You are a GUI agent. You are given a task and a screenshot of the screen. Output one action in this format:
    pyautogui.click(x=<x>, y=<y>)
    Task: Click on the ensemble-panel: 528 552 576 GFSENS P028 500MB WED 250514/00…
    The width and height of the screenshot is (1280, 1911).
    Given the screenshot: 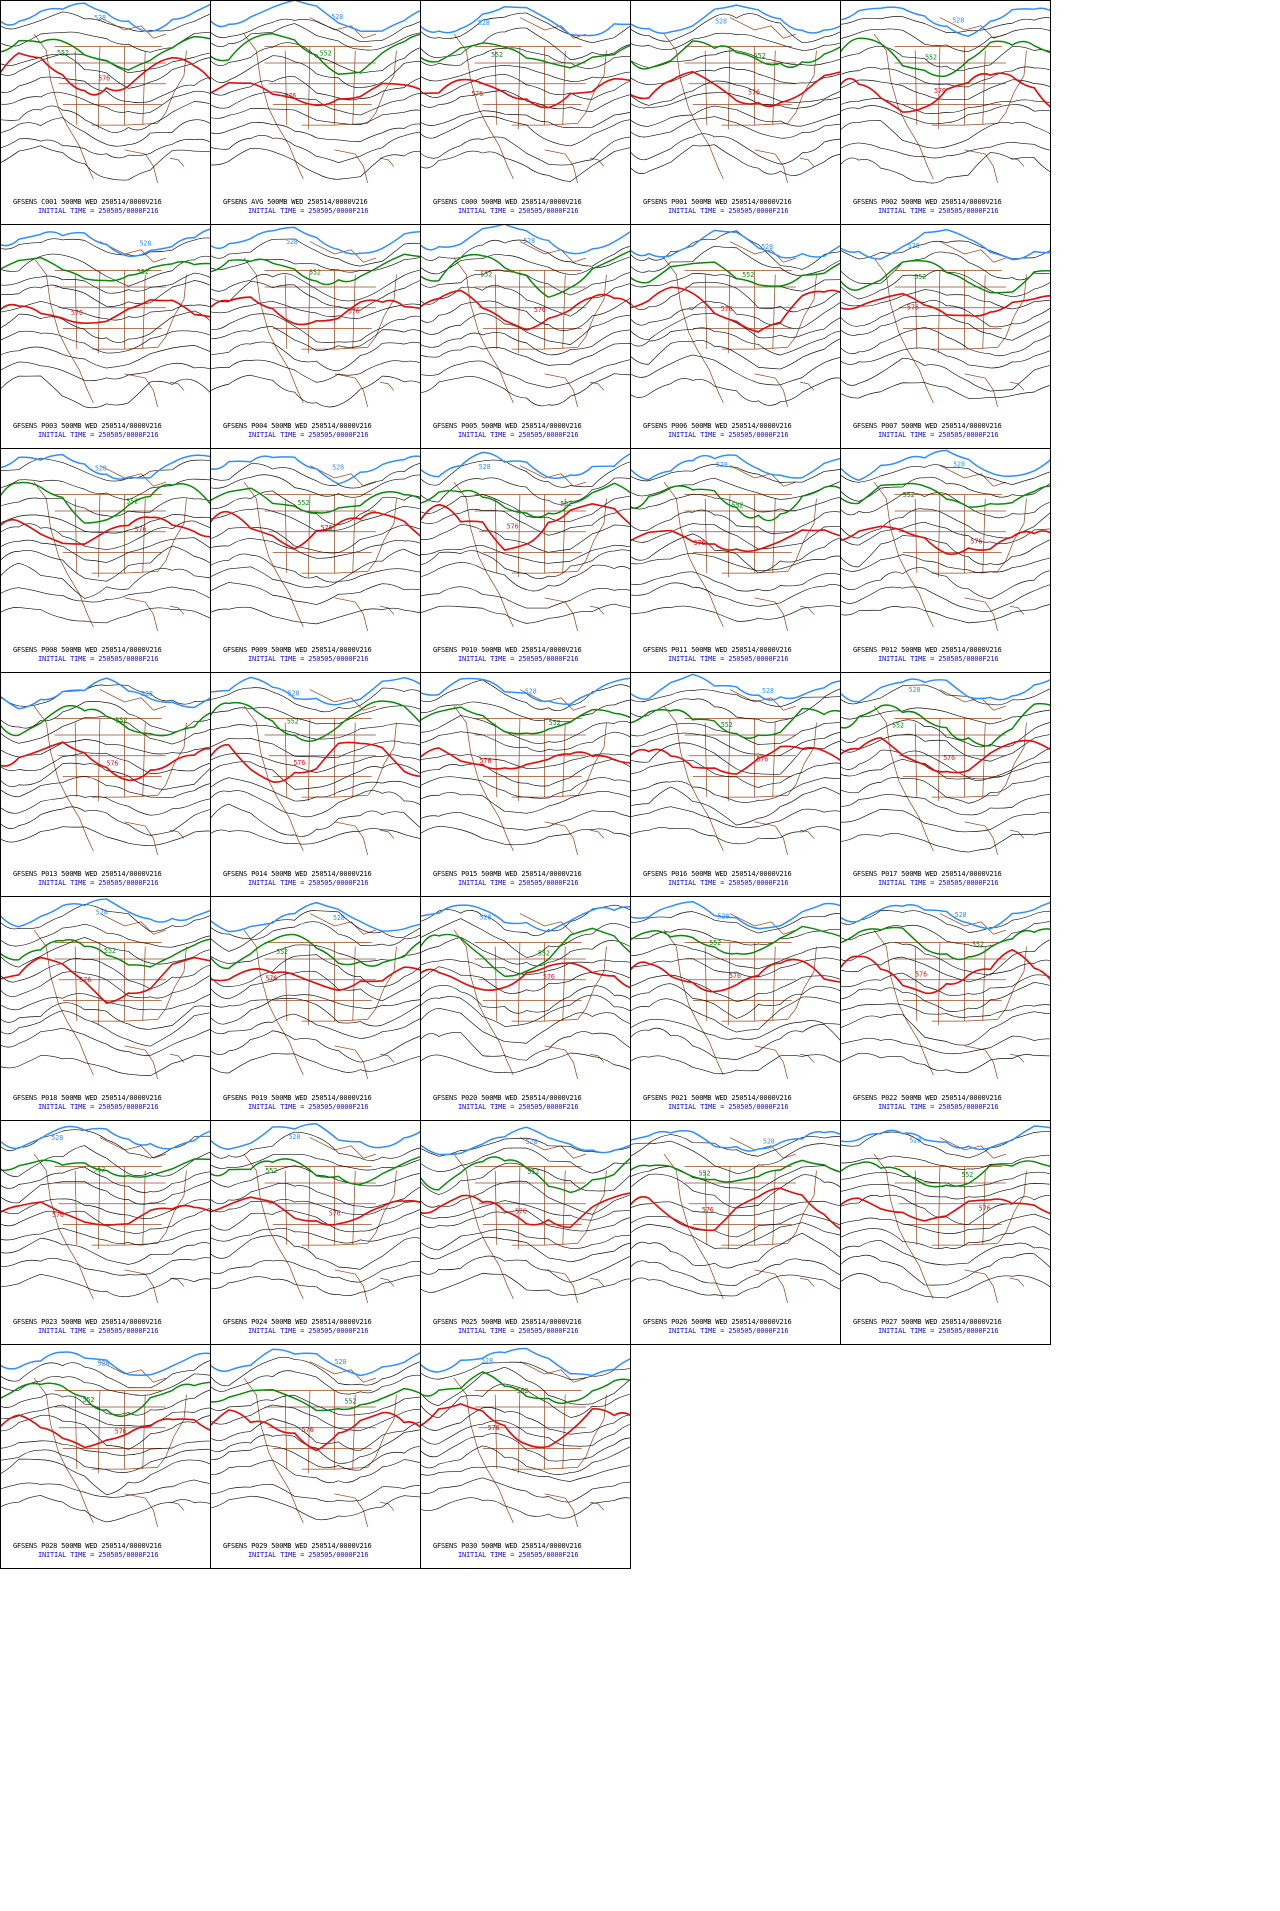 What is the action you would take?
    pyautogui.click(x=105, y=1456)
    